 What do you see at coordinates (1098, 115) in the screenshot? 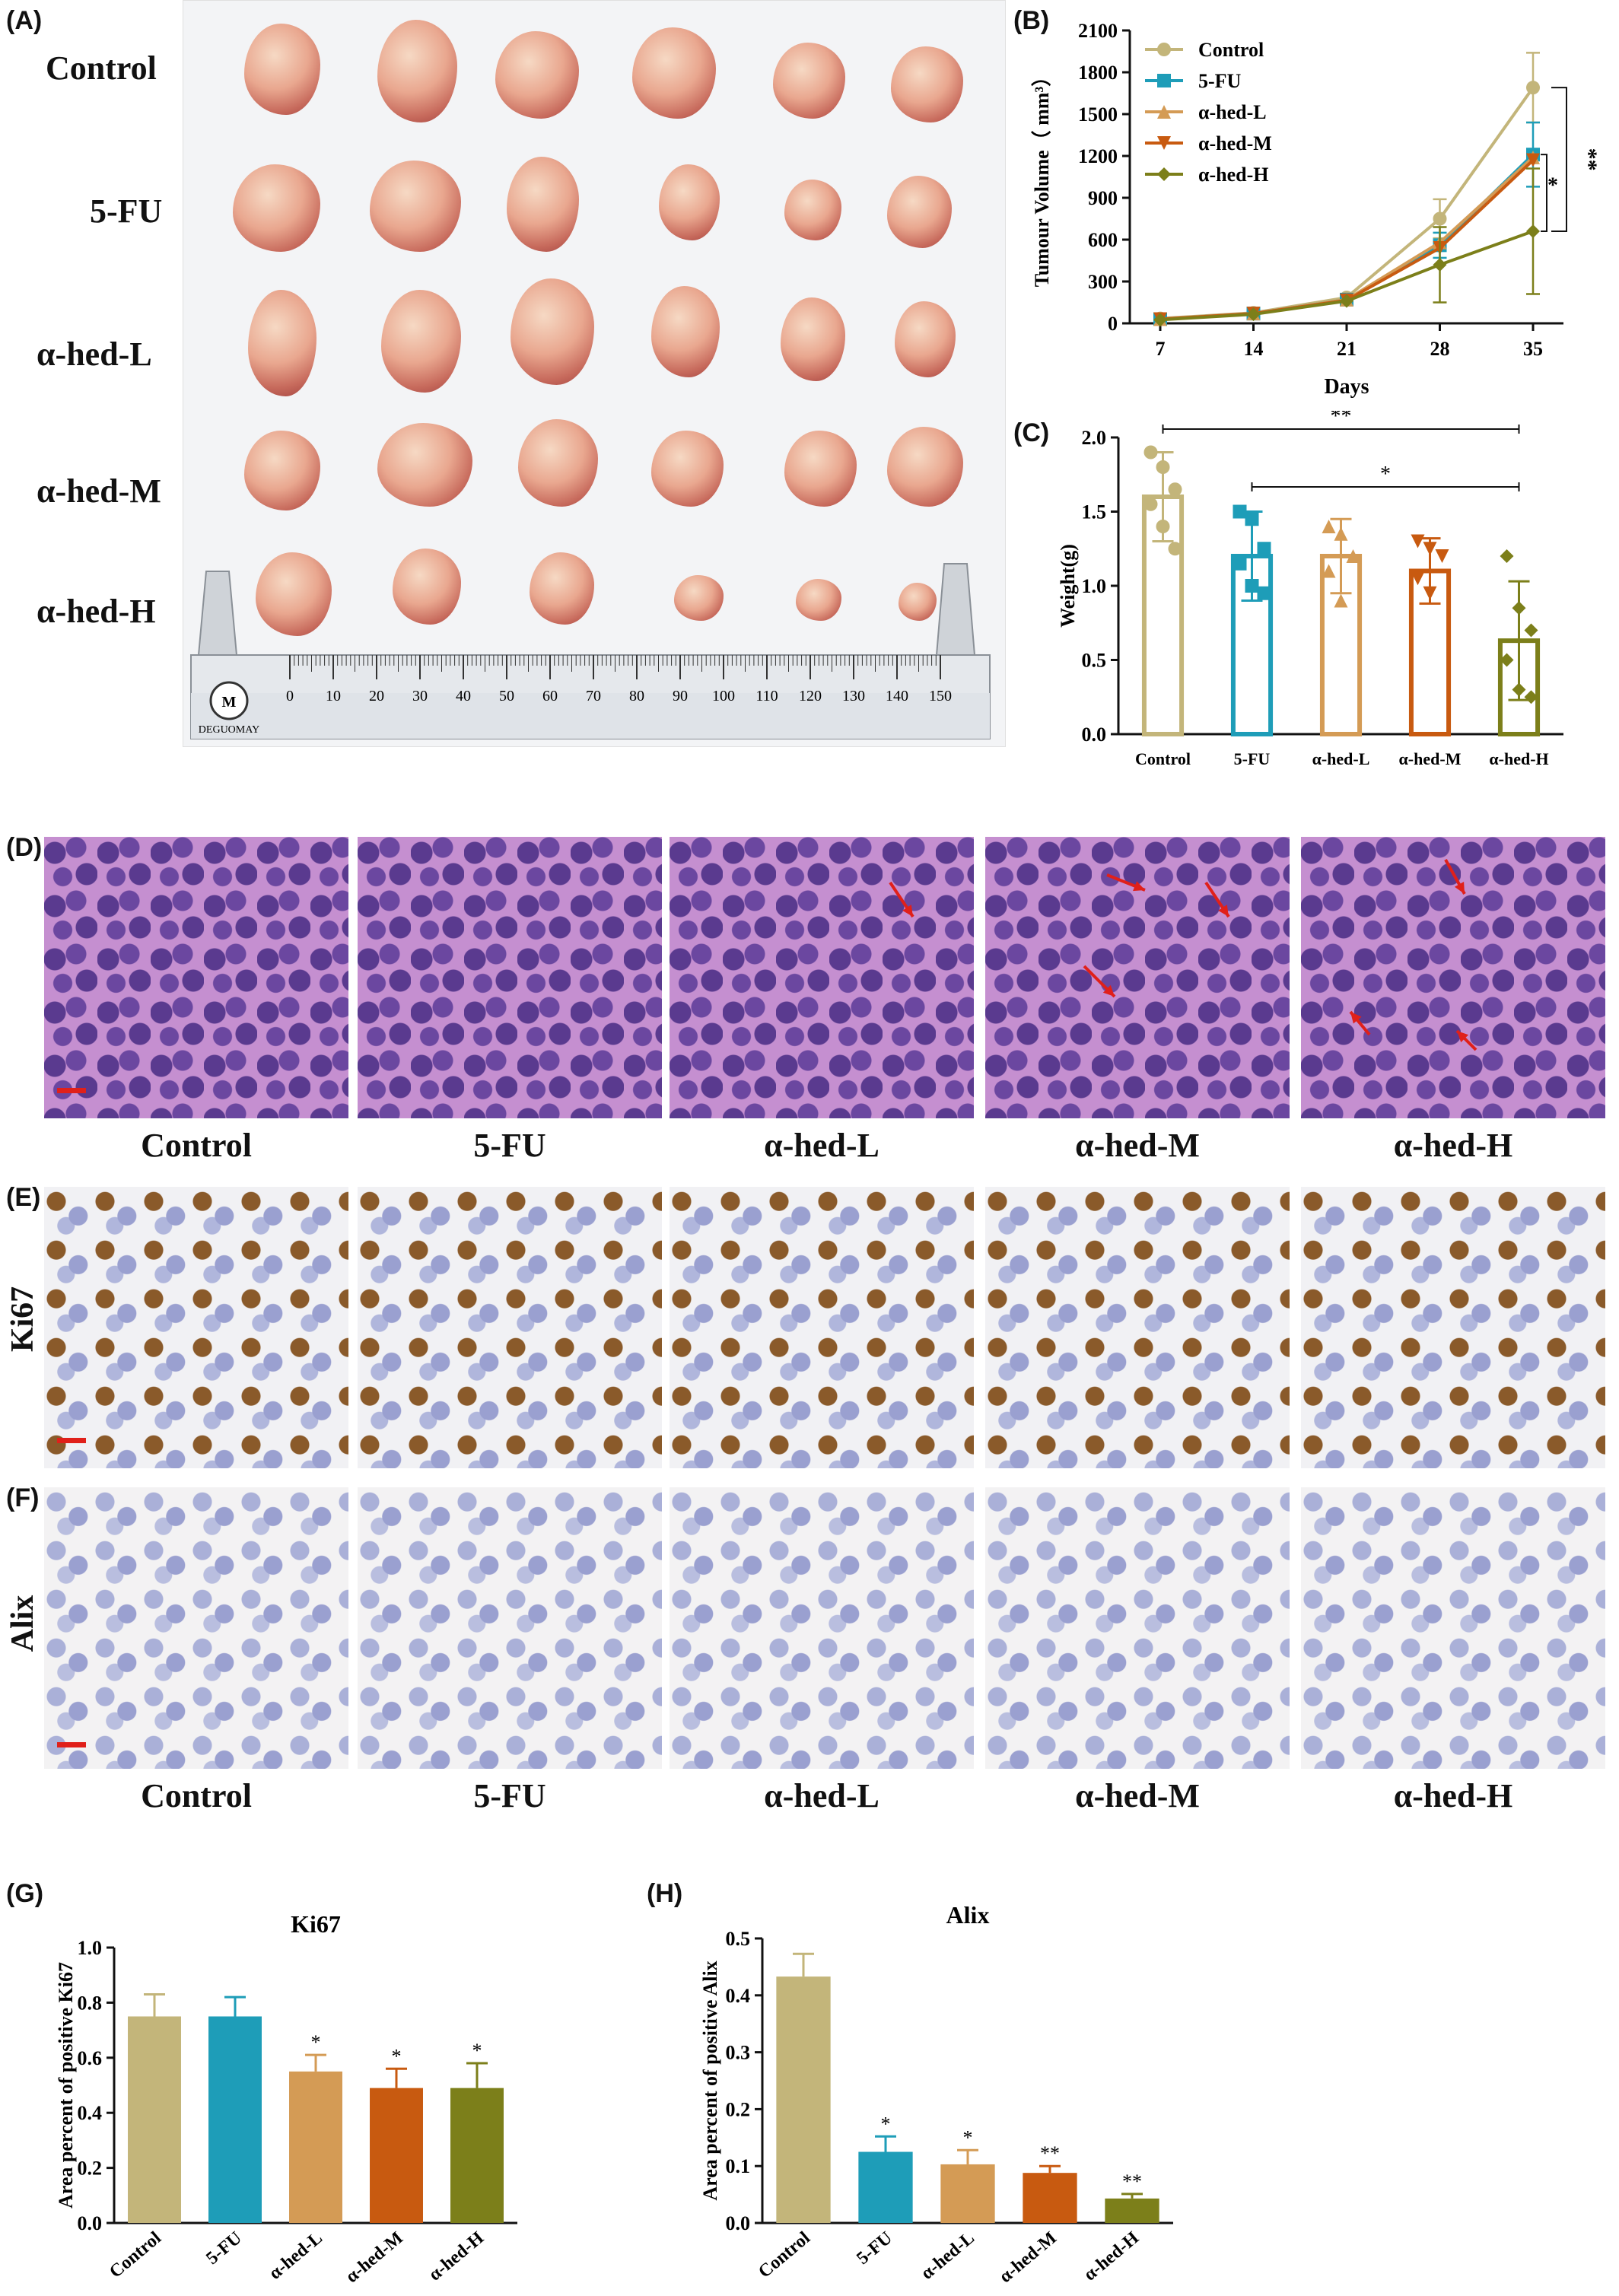
I see `y-tick-label: 1500` at bounding box center [1098, 115].